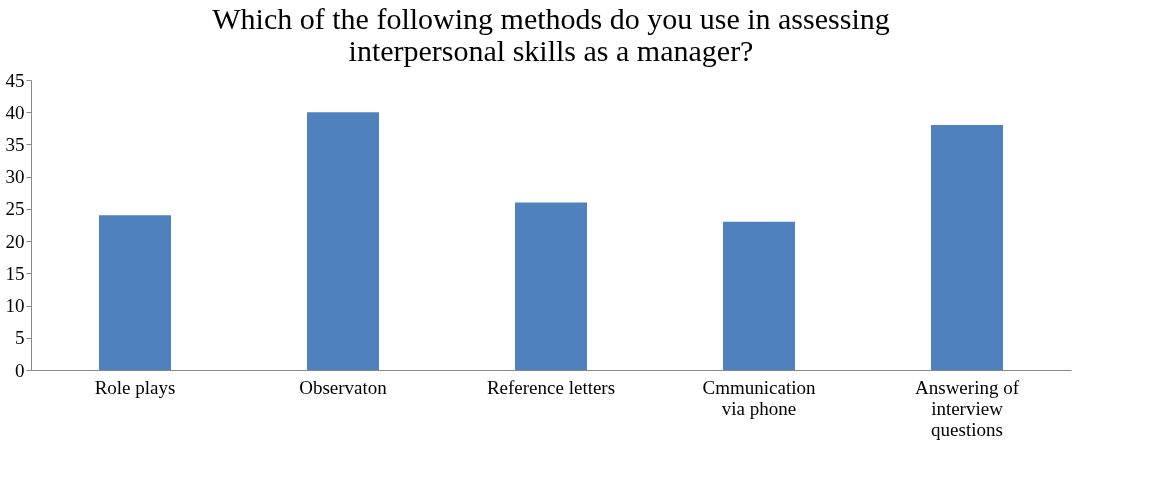 The height and width of the screenshot is (501, 1176). Describe the element at coordinates (15, 144) in the screenshot. I see `y-tick-label: 35` at that location.